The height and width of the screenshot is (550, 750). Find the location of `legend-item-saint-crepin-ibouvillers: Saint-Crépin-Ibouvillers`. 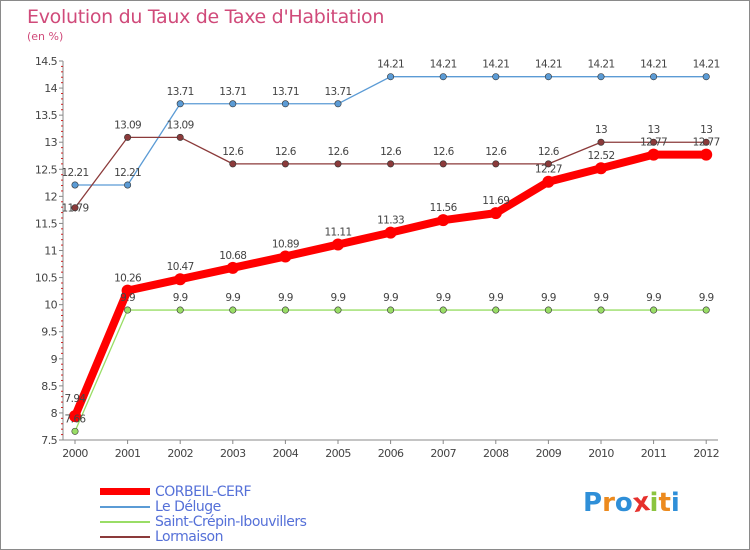

legend-item-saint-crepin-ibouvillers: Saint-Crépin-Ibouvillers is located at coordinates (250, 521).